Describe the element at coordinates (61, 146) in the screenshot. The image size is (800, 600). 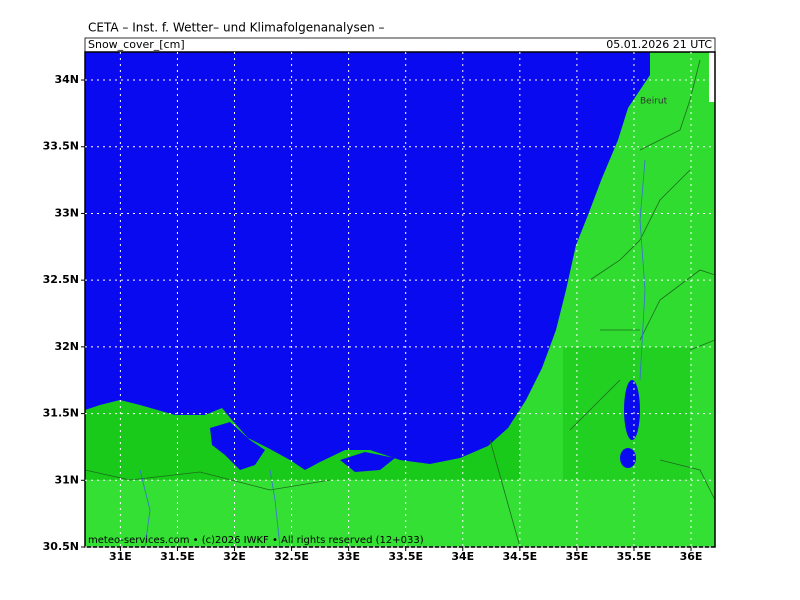
I see `lat-tick-label: 33.5N` at that location.